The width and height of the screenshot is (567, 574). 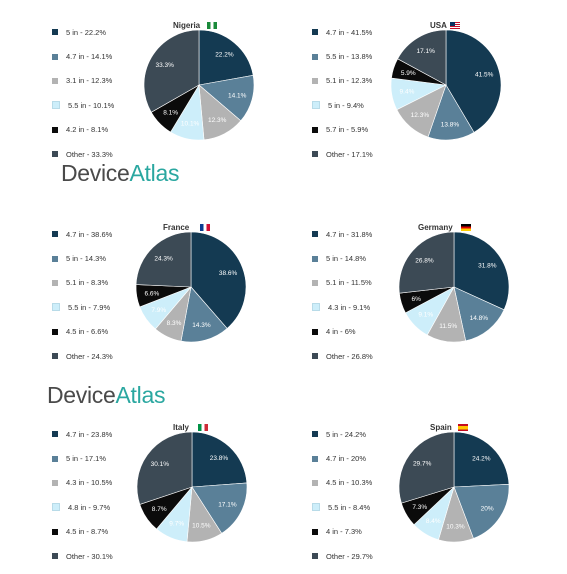 I want to click on legend-item: Other - 24.3%, so click(x=107, y=356).